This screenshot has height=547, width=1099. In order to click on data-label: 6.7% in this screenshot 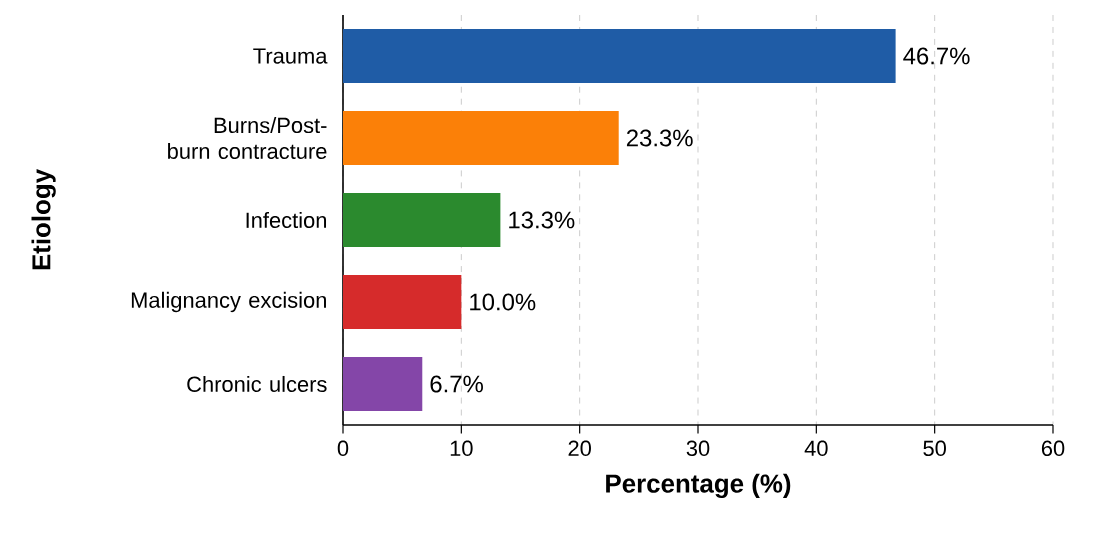, I will do `click(456, 384)`.